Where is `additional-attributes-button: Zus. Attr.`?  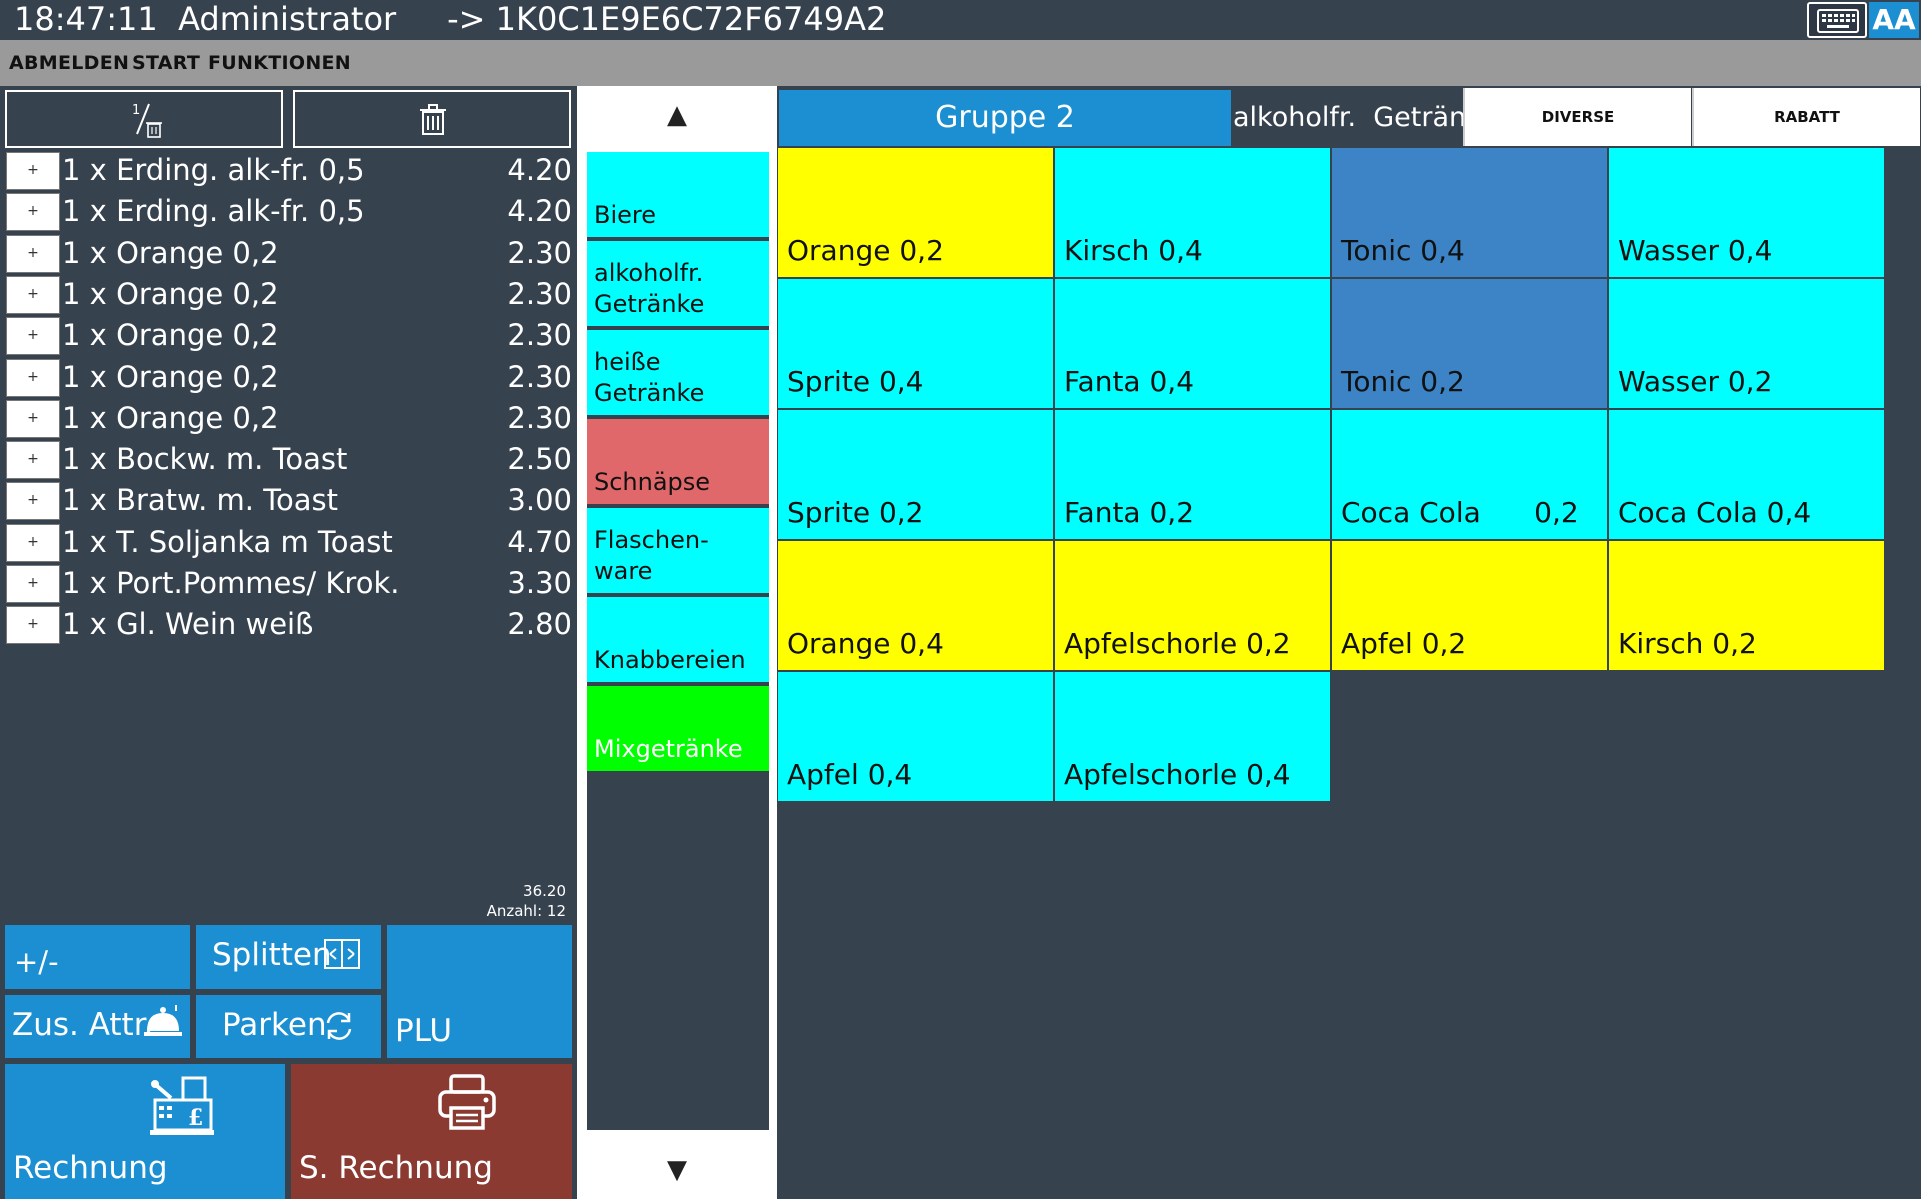
additional-attributes-button: Zus. Attr. is located at coordinates (97, 1026).